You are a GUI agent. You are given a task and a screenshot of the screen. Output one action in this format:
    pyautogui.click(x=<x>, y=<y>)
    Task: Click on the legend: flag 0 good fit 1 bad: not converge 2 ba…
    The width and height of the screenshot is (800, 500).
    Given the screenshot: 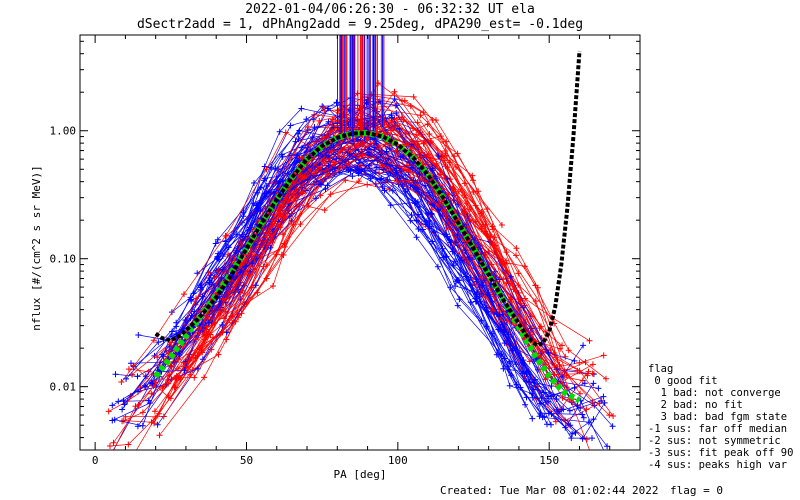 What is the action you would take?
    pyautogui.click(x=720, y=417)
    